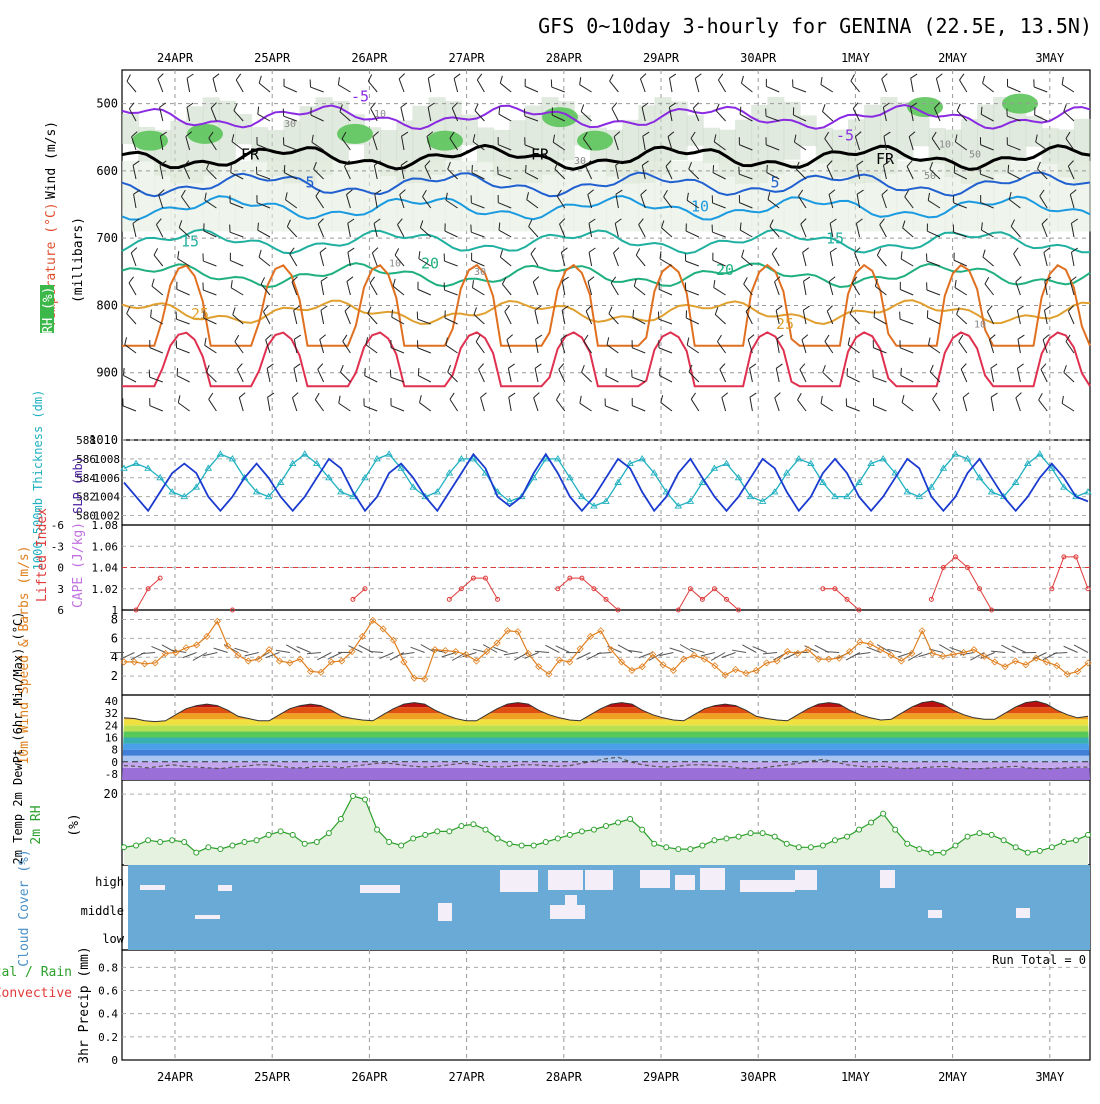 The width and height of the screenshot is (1100, 1104). I want to click on x-tick-top: 30APR, so click(758, 58).